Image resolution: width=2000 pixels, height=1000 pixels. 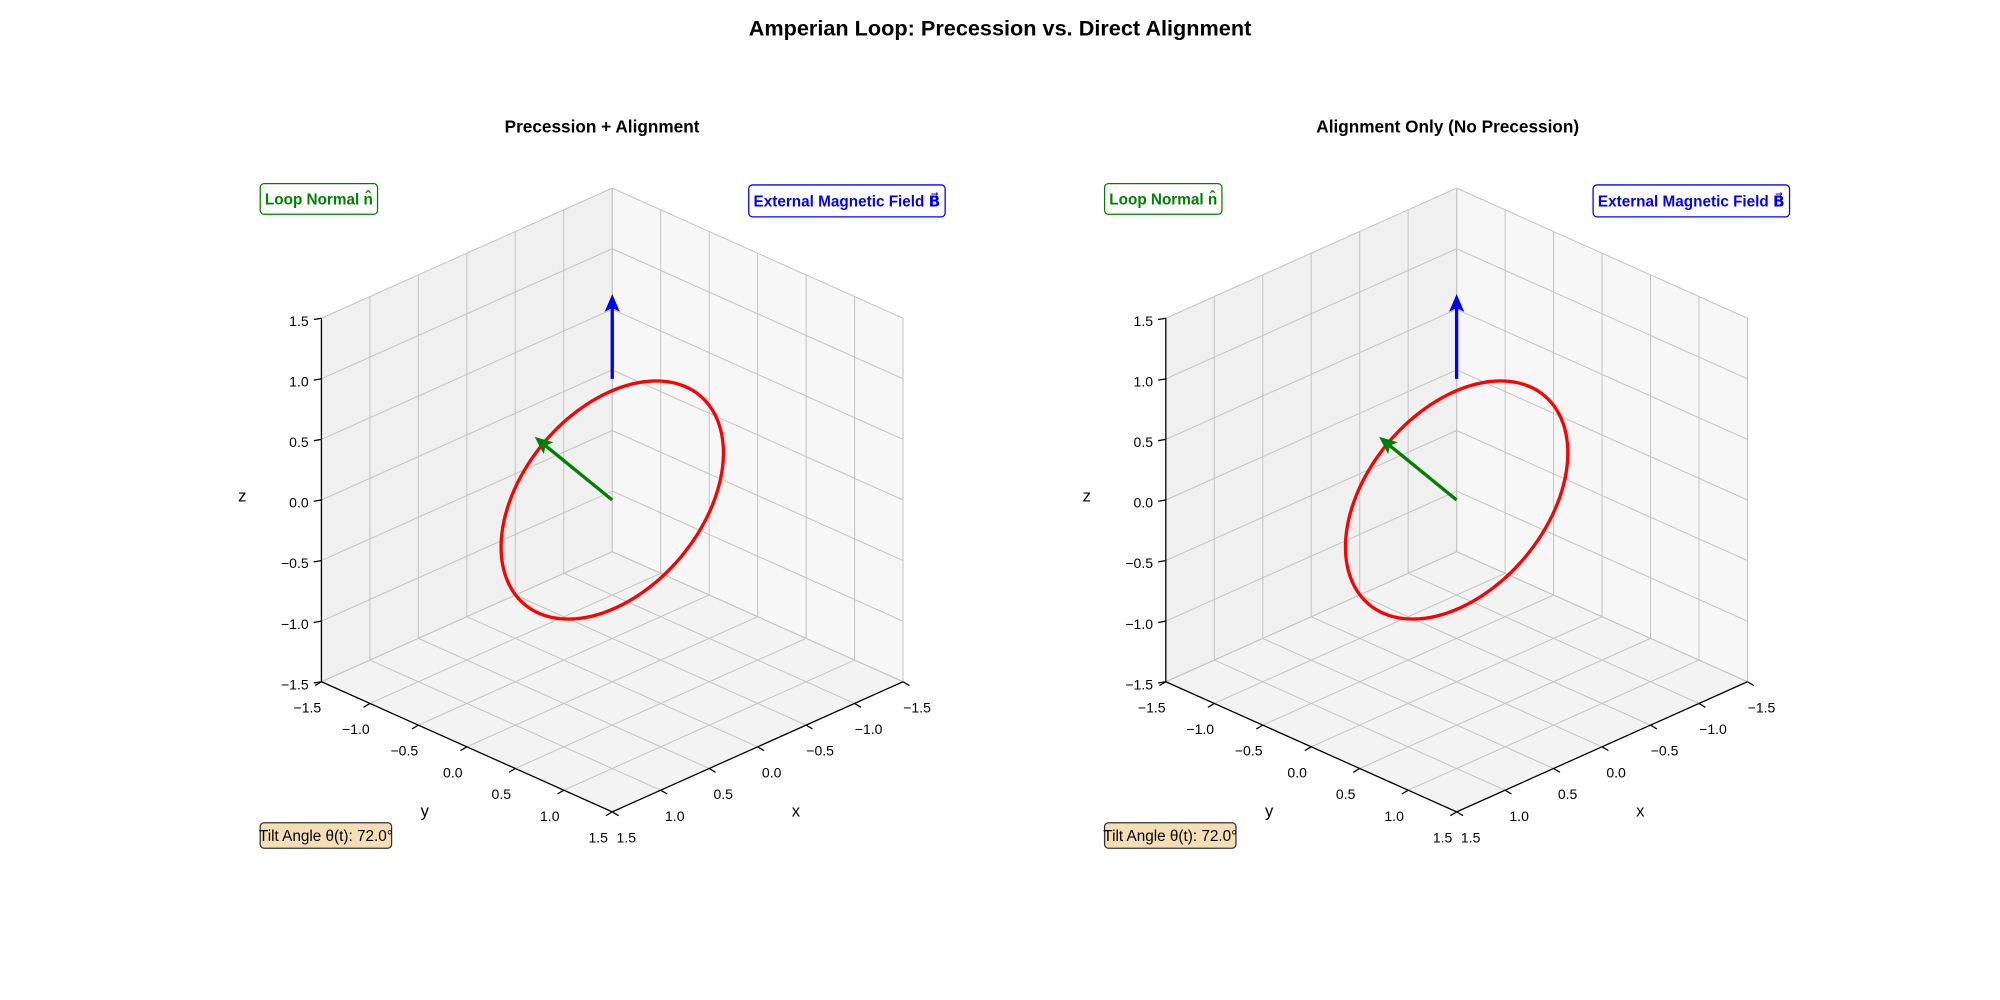 What do you see at coordinates (602, 127) in the screenshot?
I see `subplot-title: Precession + Alignment` at bounding box center [602, 127].